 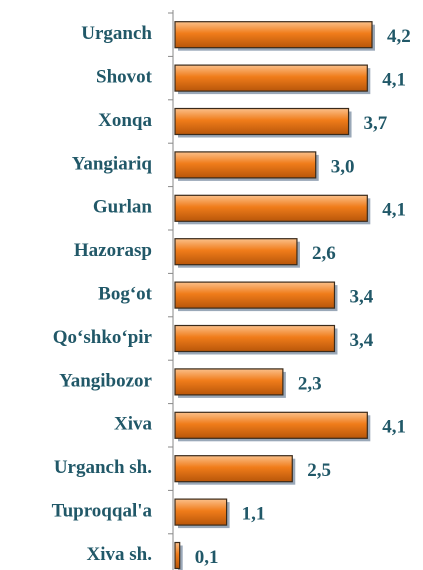 I want to click on category-label: Yangibozor, so click(x=105, y=380).